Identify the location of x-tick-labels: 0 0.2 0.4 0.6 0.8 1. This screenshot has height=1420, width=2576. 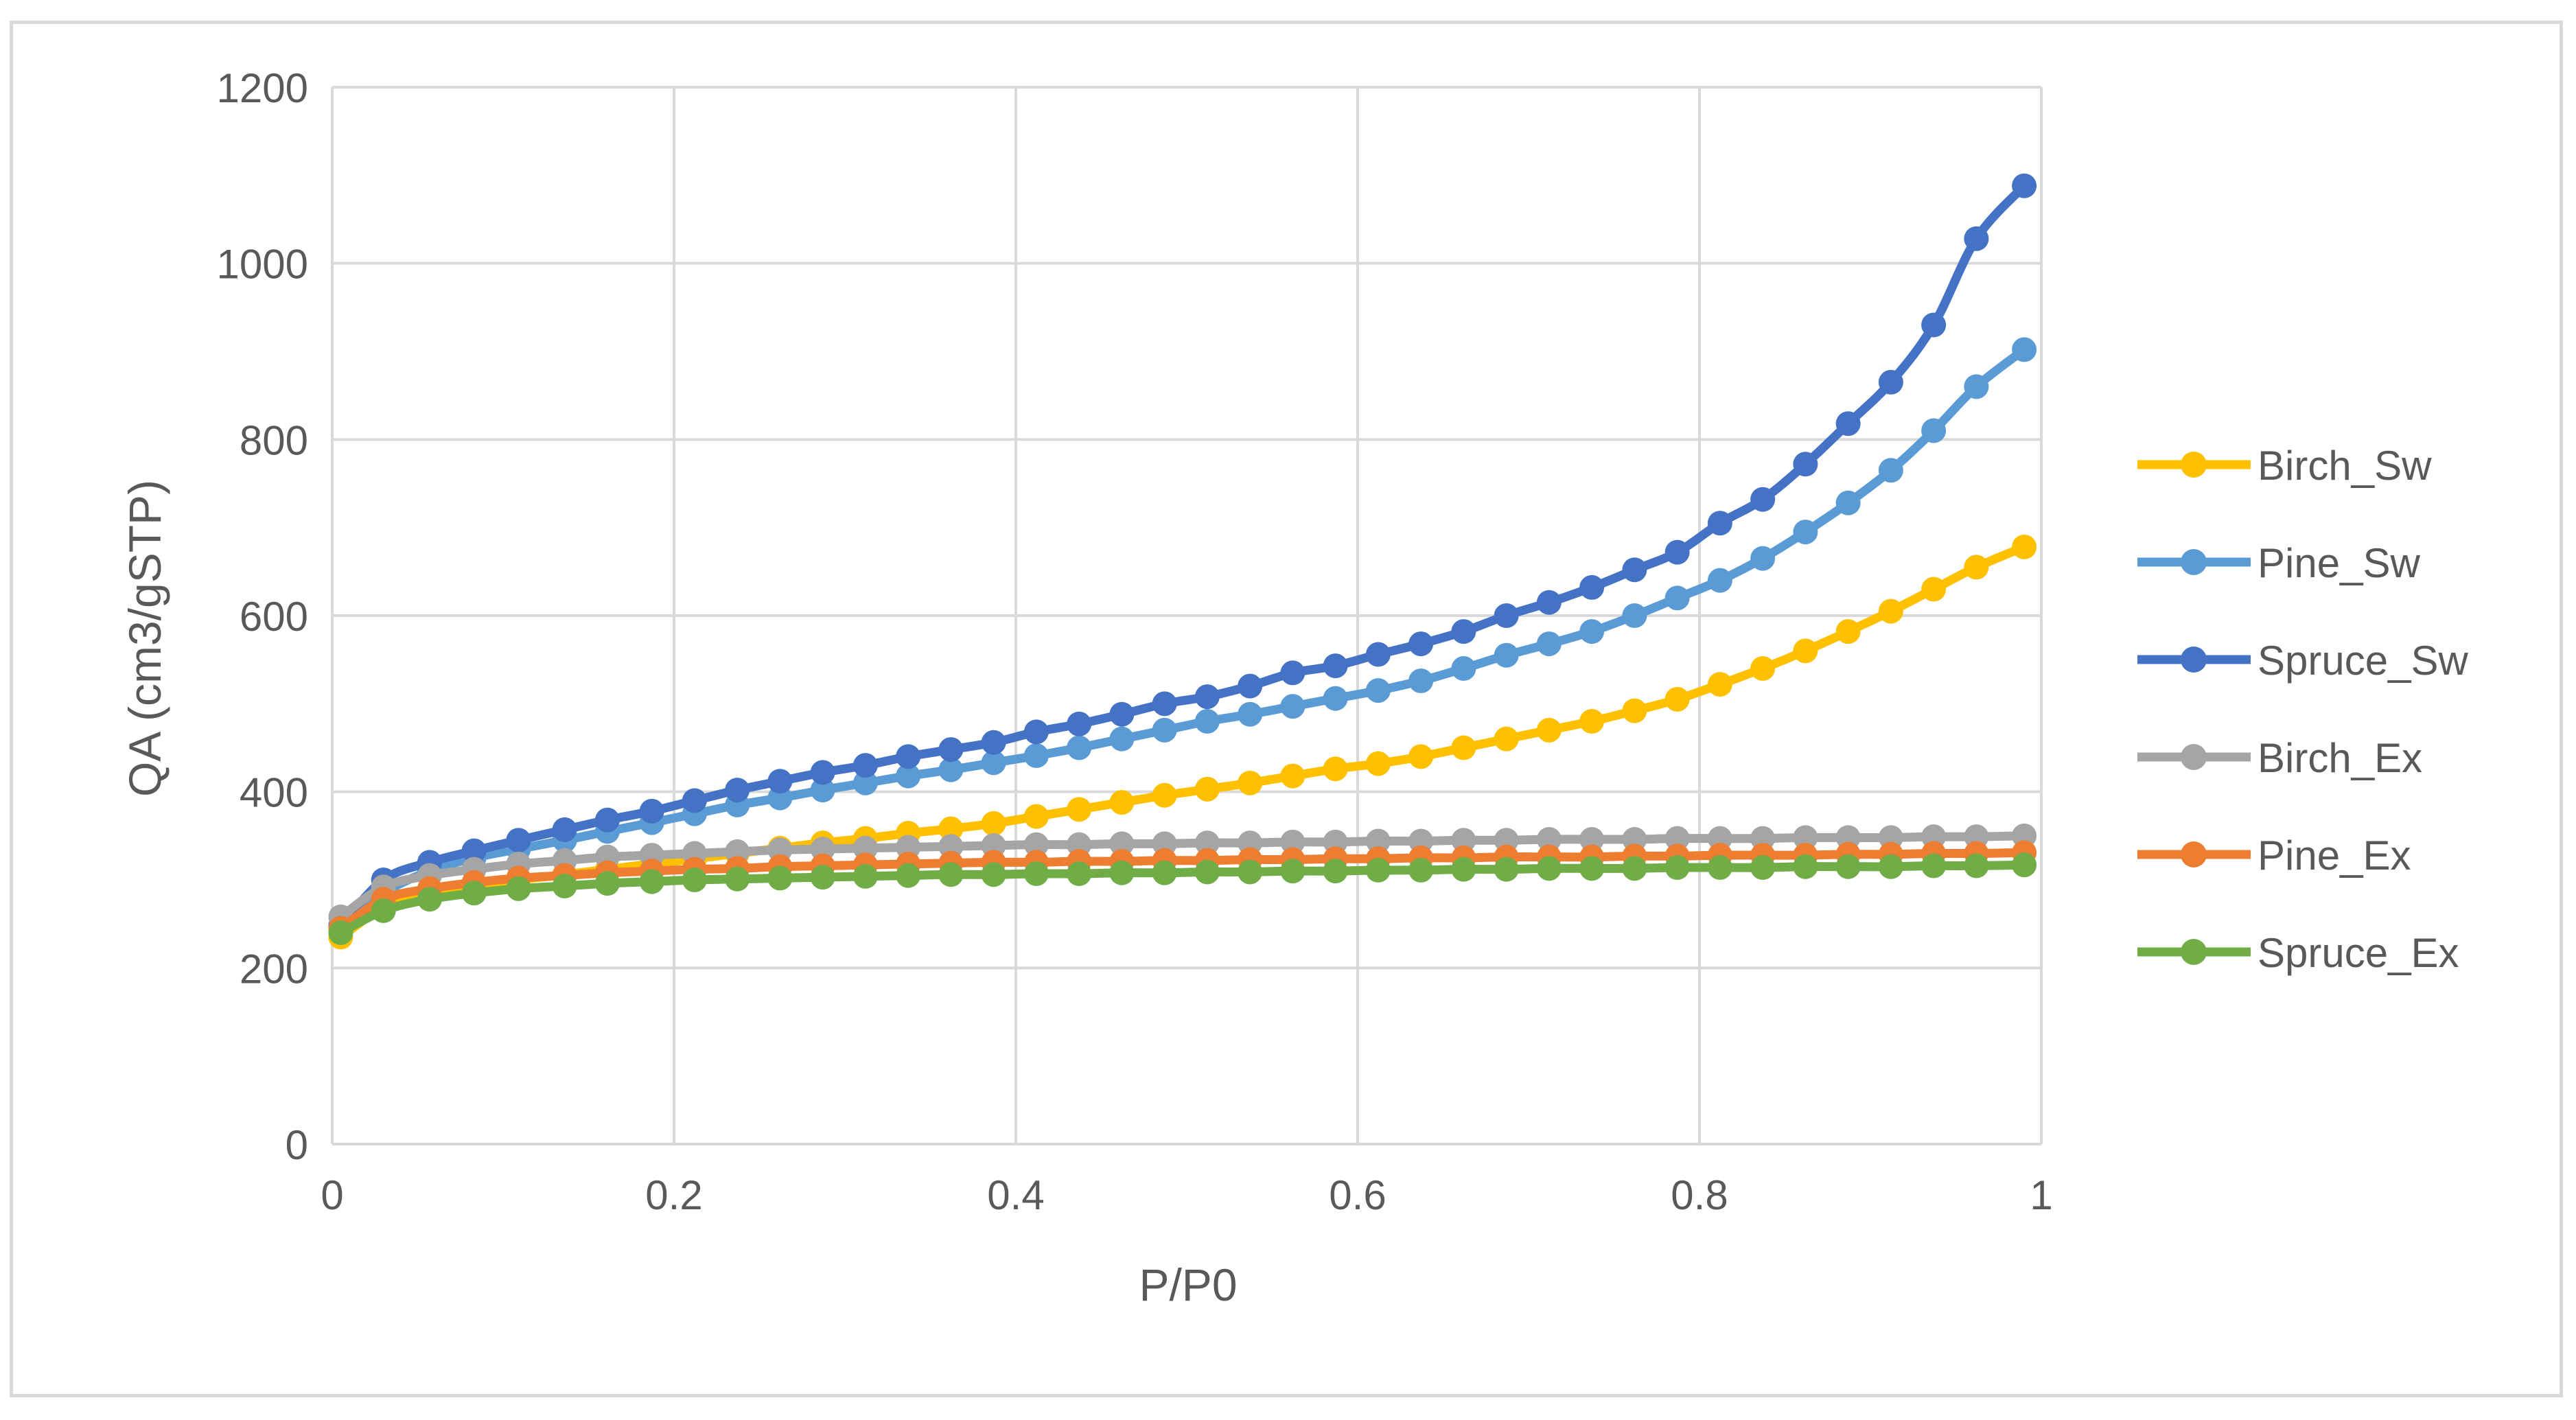
(1186, 1195).